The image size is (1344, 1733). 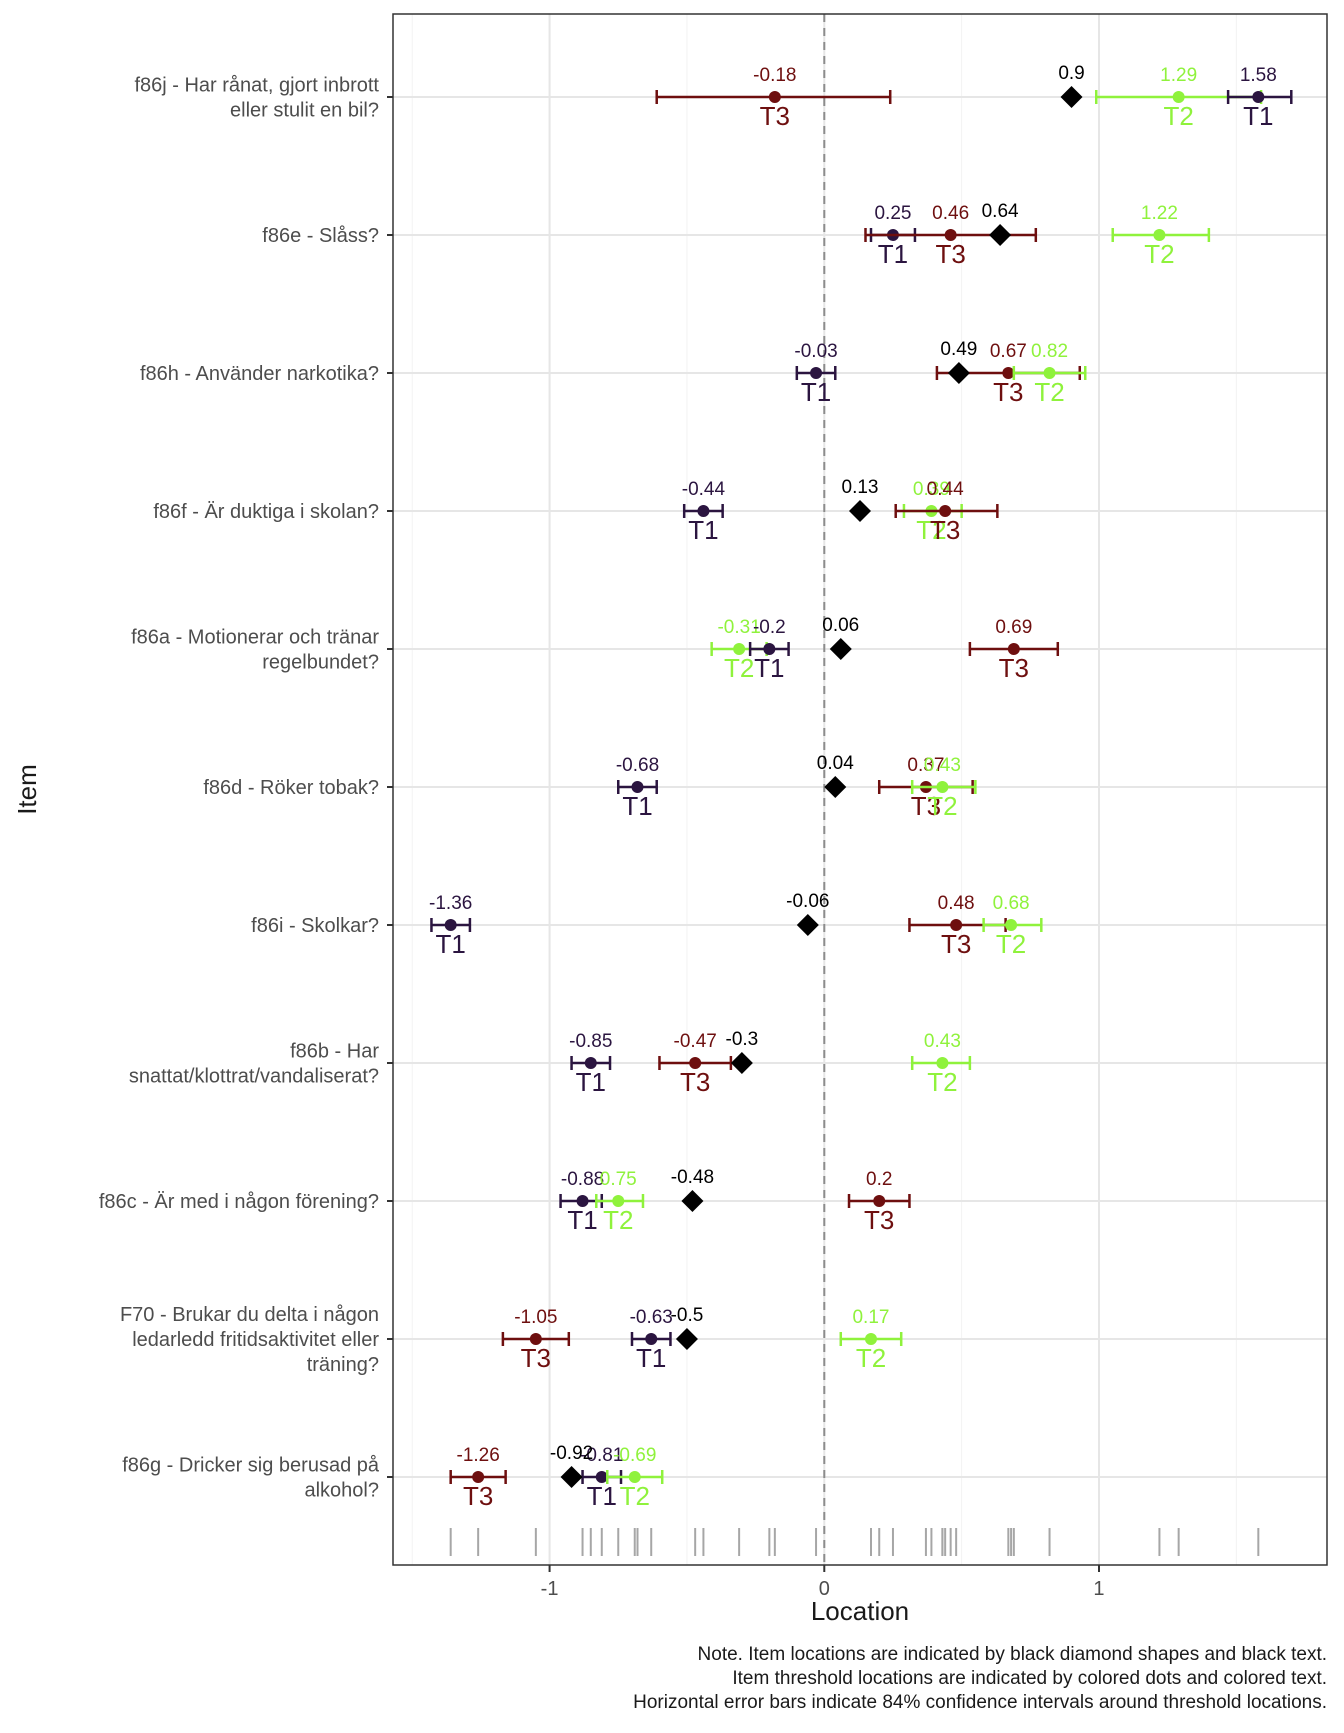 What do you see at coordinates (249, 1315) in the screenshot?
I see `y-tick-label-line: F70 - Brukar du delta i någon` at bounding box center [249, 1315].